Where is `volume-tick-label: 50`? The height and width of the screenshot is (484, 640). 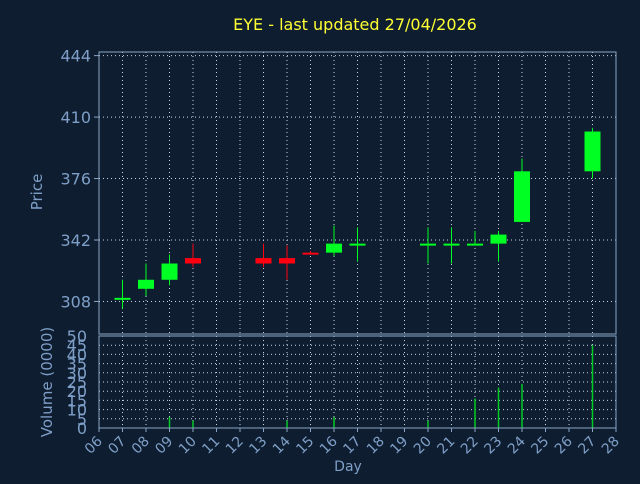 volume-tick-label: 50 is located at coordinates (77, 336).